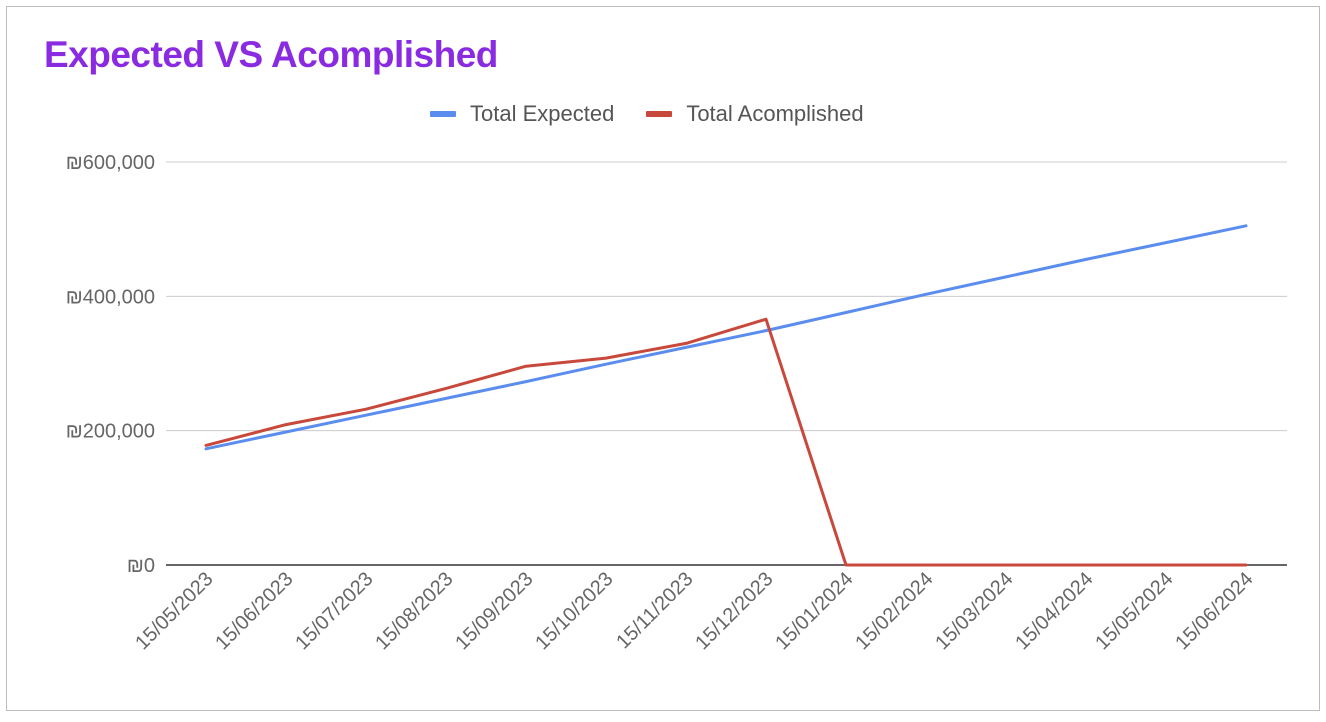 The image size is (1326, 722). What do you see at coordinates (414, 611) in the screenshot?
I see `x-tick-label: 15/08/2023` at bounding box center [414, 611].